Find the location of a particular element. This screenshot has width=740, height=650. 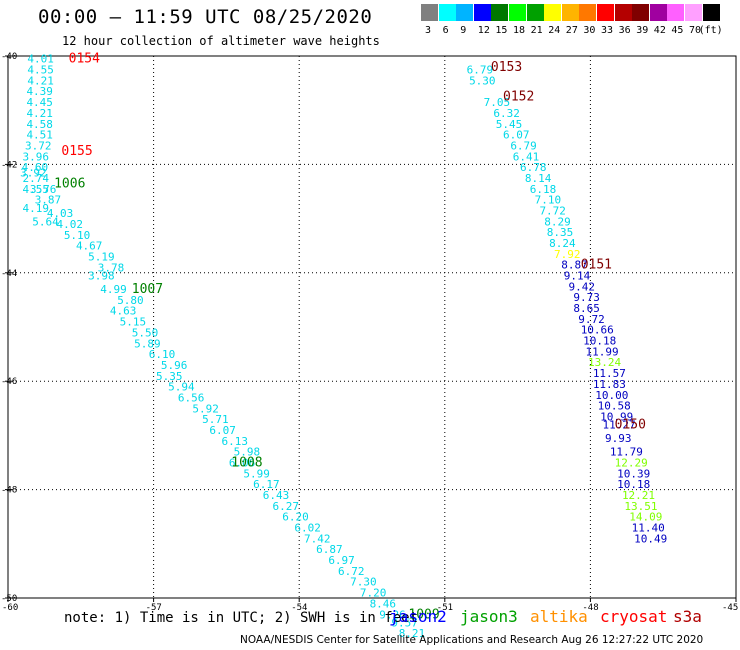

legend-label: 21 is located at coordinates (536, 30).